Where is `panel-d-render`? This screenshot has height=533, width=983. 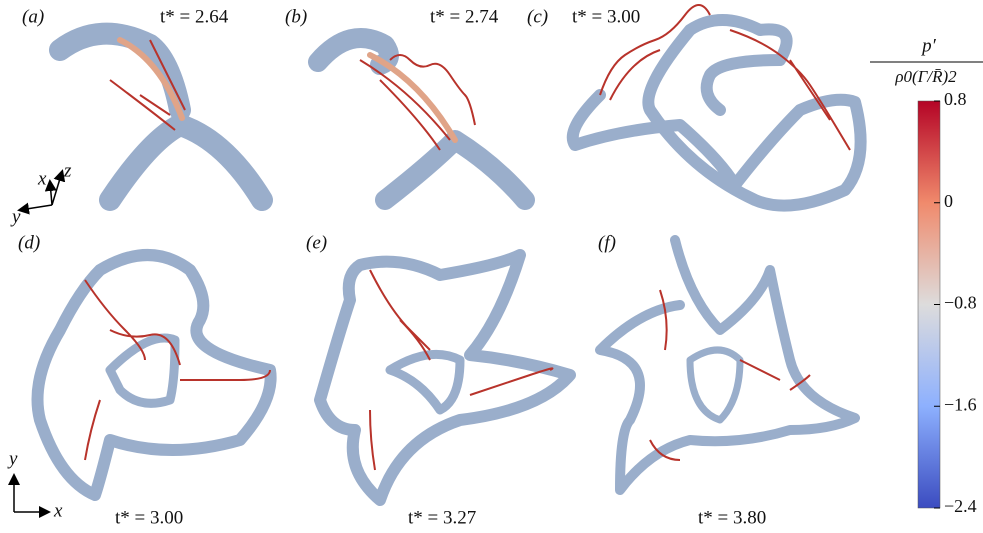
panel-d-render is located at coordinates (154, 375).